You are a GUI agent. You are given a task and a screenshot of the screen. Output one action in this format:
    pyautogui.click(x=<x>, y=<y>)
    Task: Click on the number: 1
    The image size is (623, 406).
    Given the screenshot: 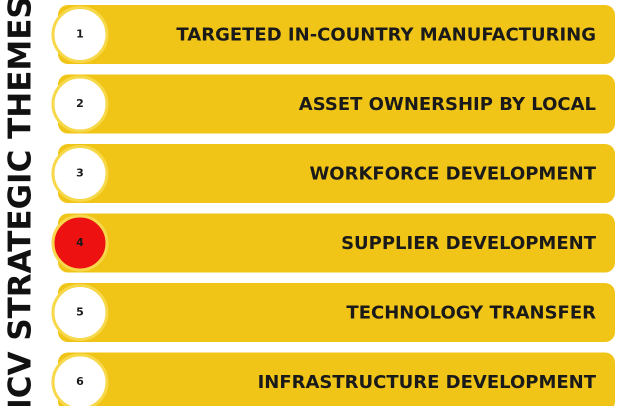 What is the action you would take?
    pyautogui.click(x=80, y=34)
    